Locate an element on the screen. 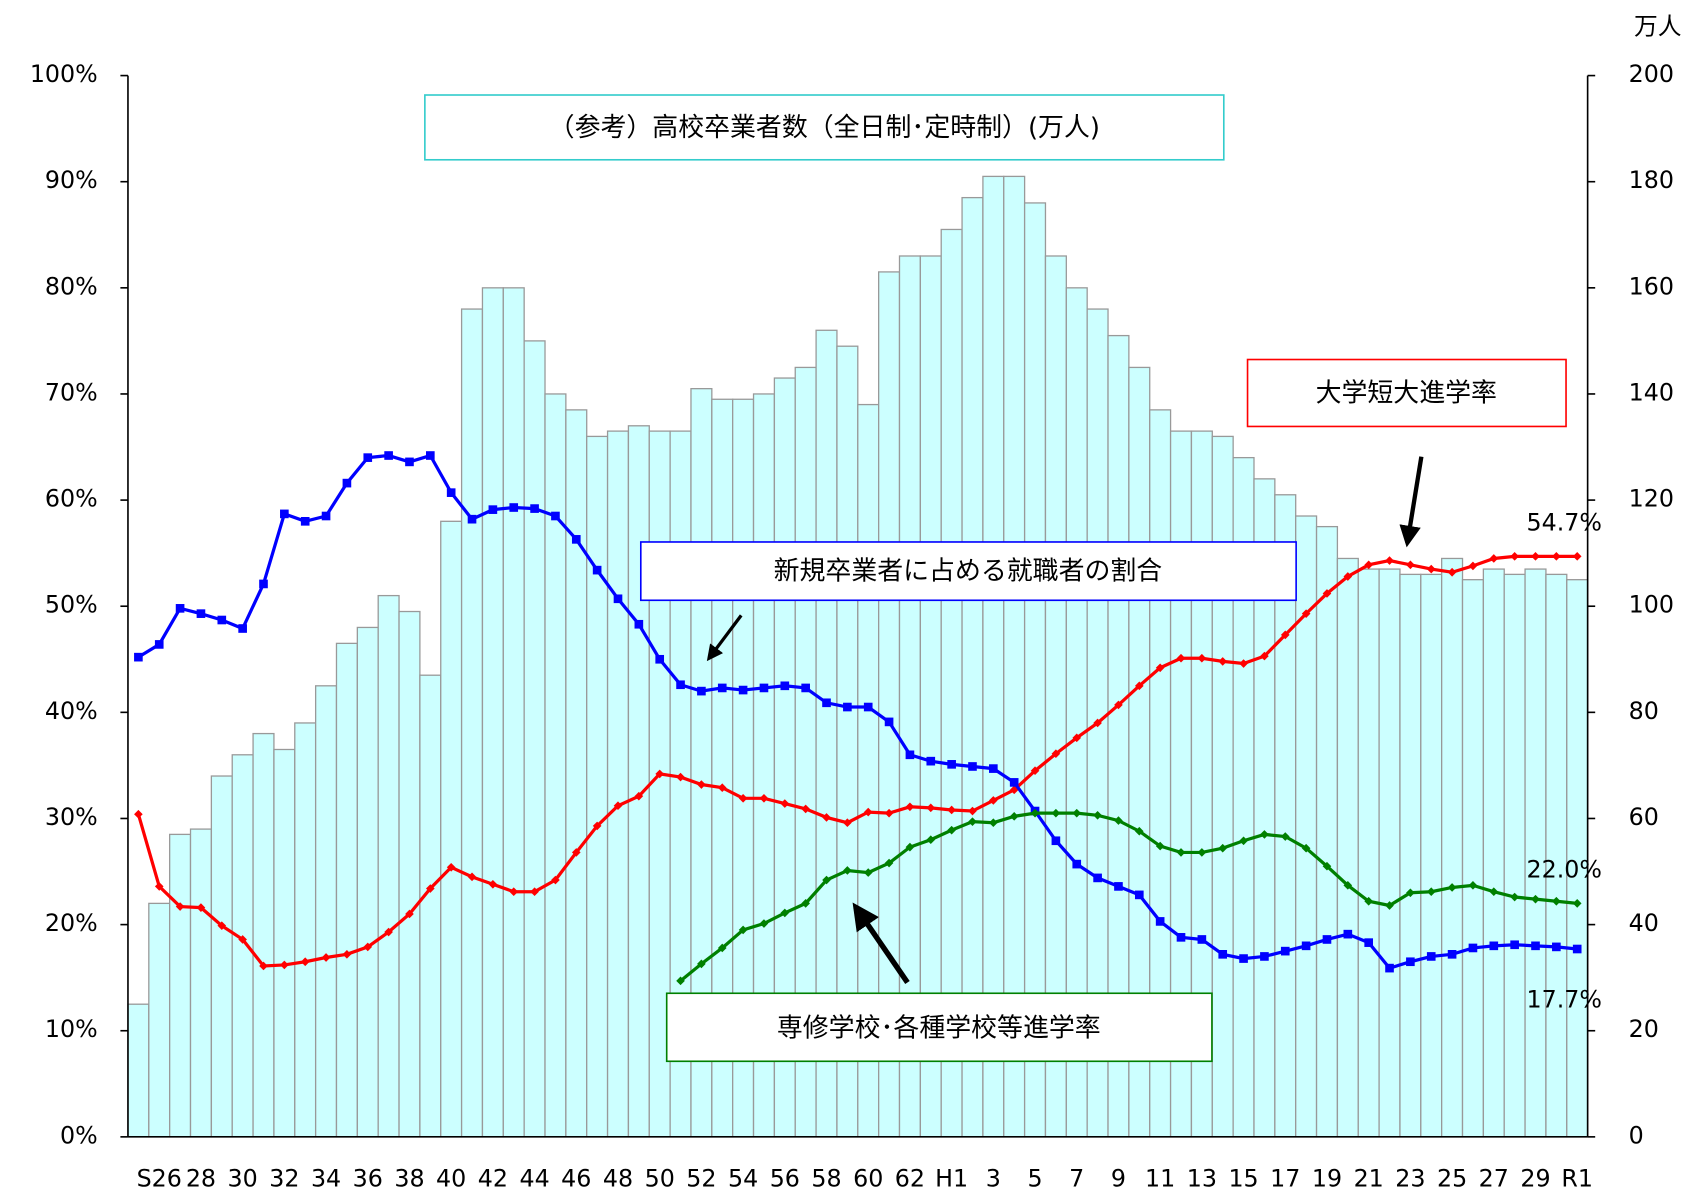  label-box is located at coordinates (1406, 393).